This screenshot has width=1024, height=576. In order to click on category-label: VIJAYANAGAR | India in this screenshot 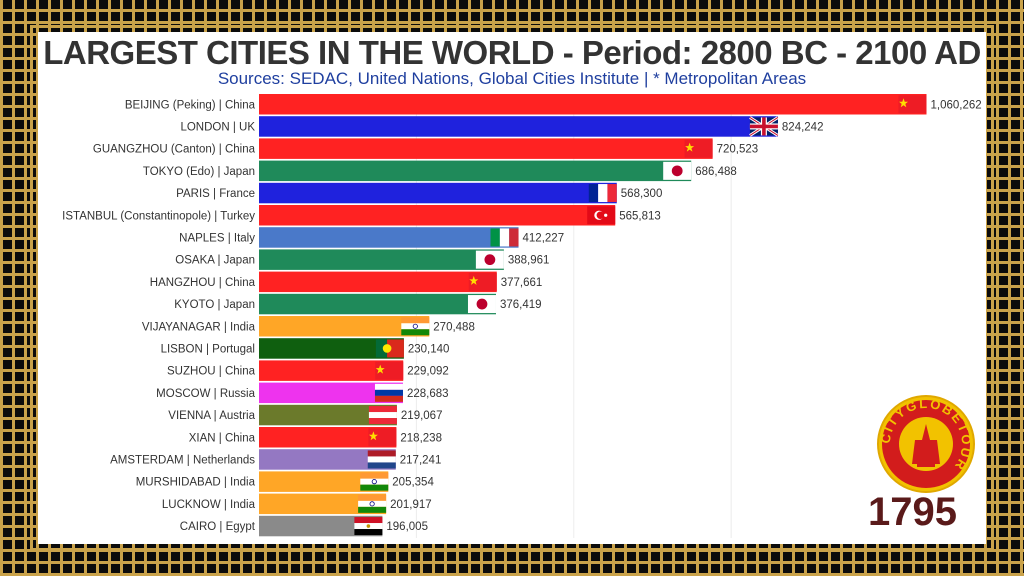, I will do `click(199, 327)`.